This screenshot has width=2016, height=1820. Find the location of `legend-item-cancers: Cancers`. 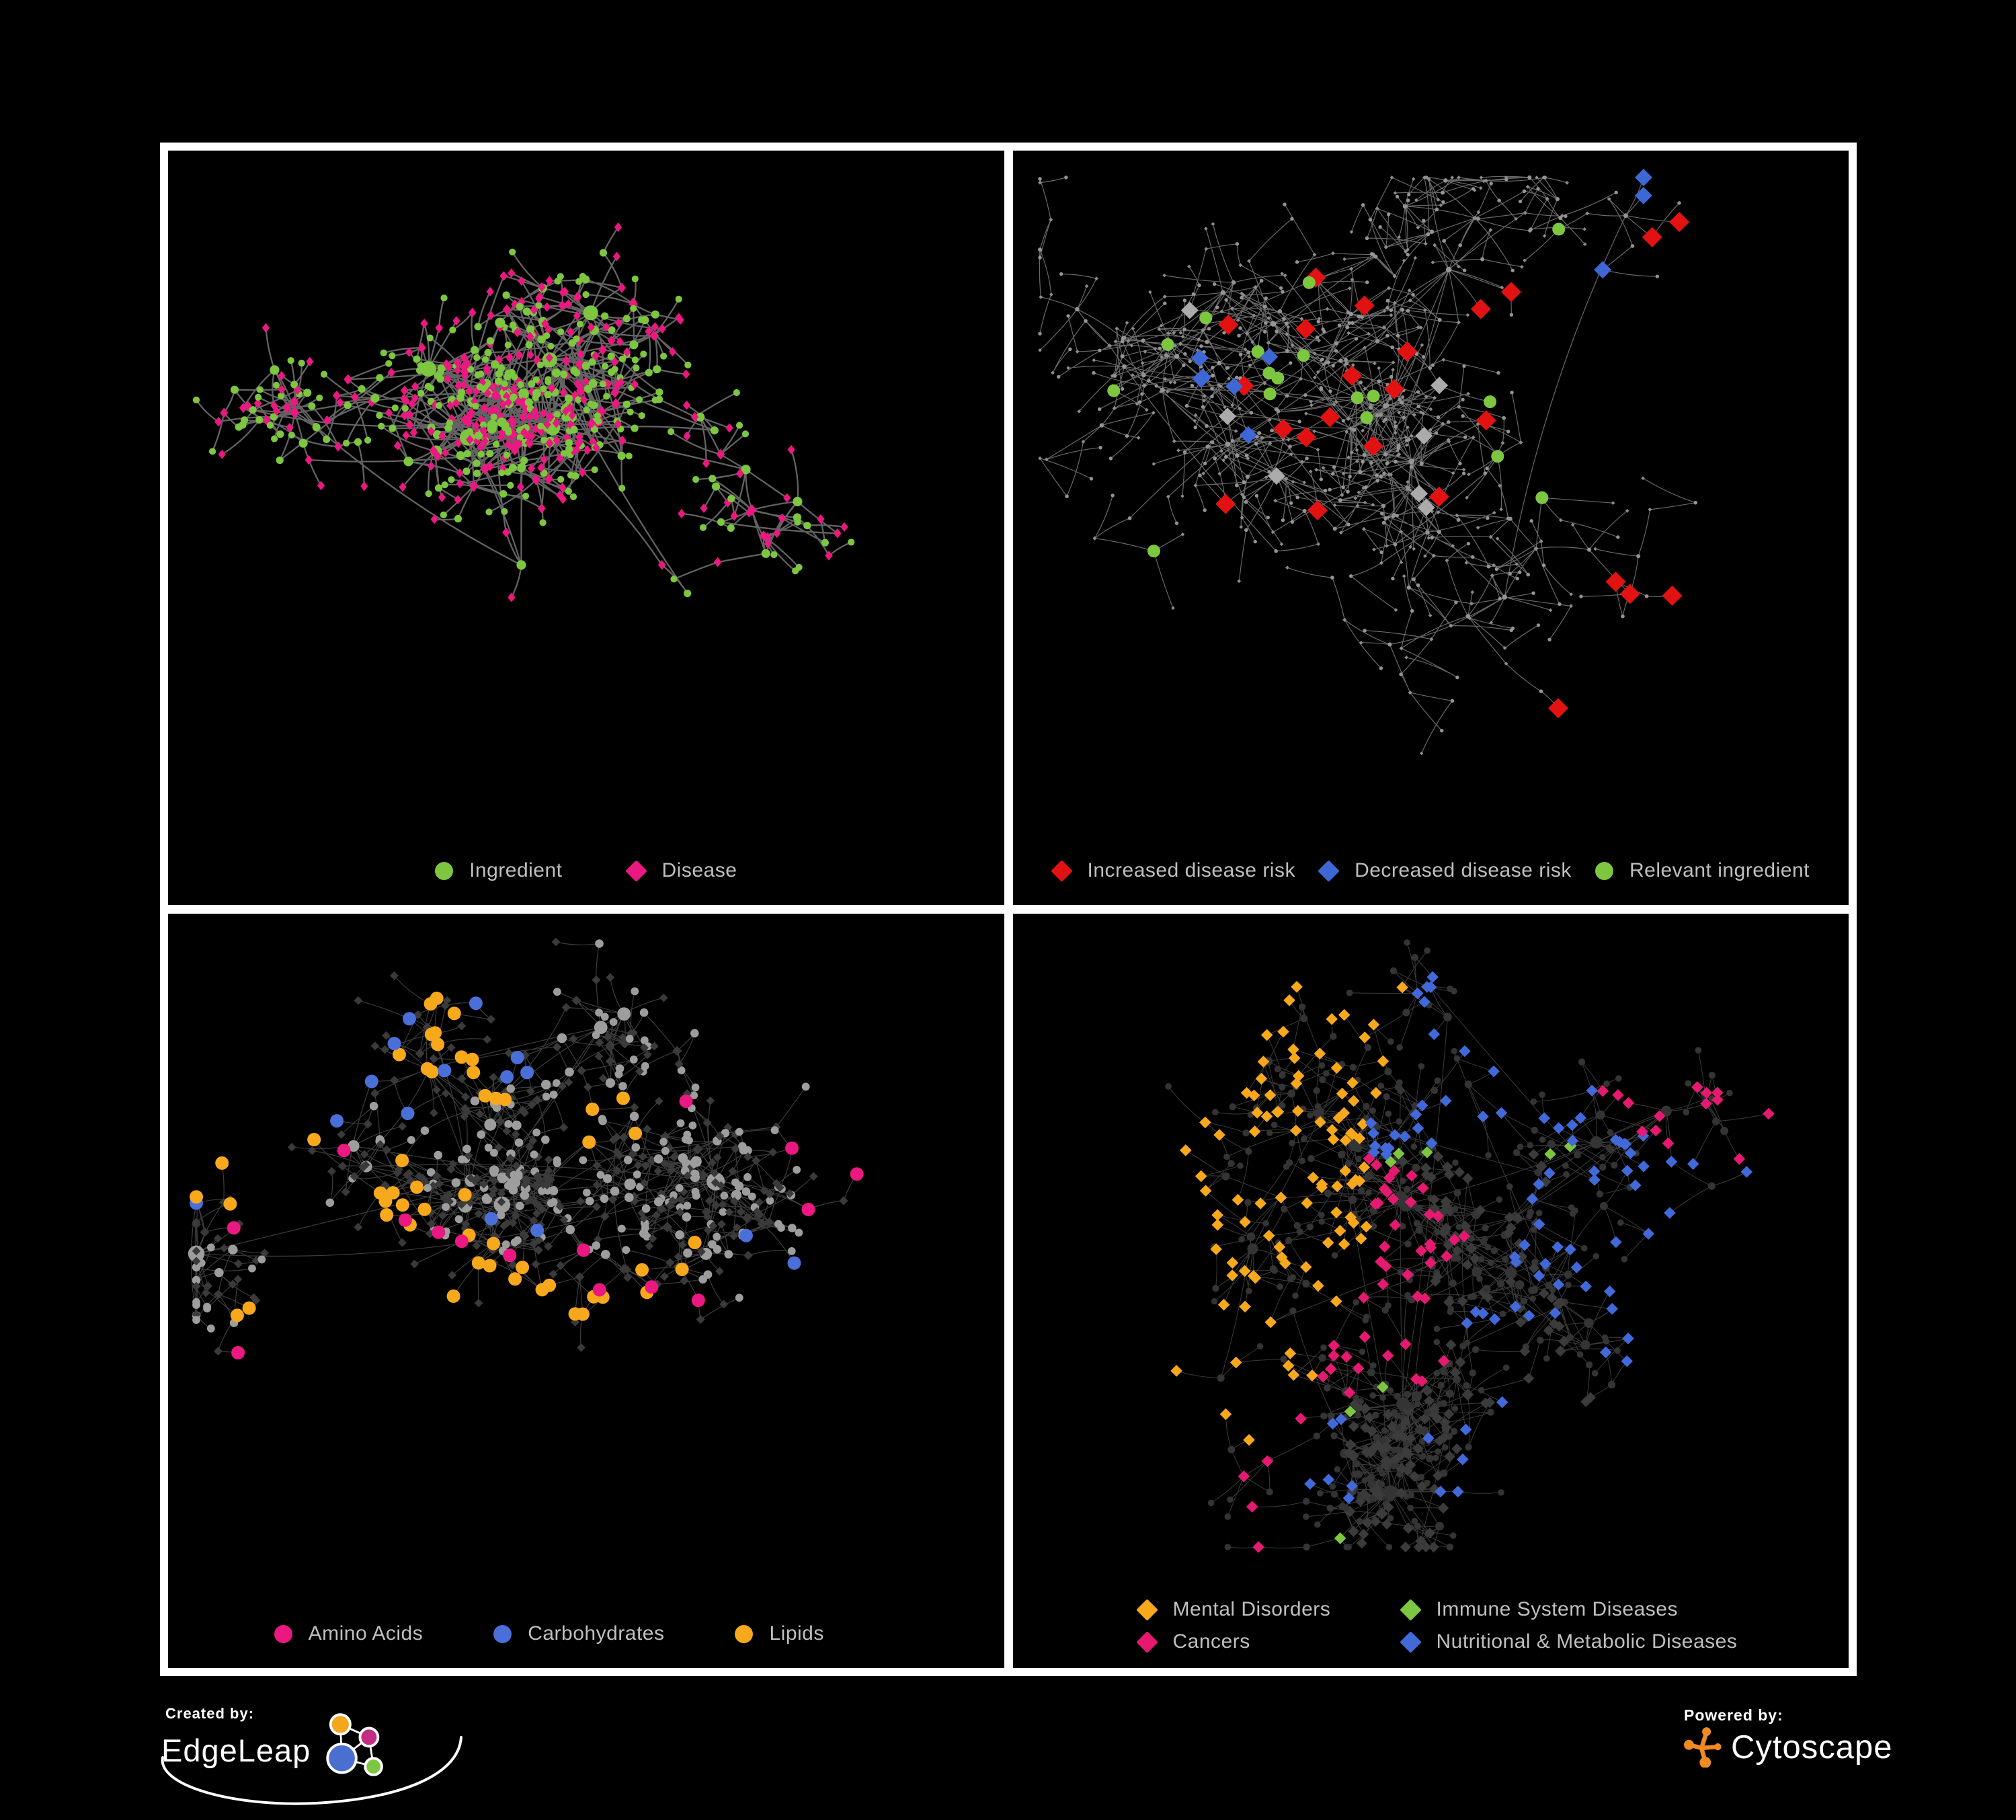

legend-item-cancers: Cancers is located at coordinates (1268, 1641).